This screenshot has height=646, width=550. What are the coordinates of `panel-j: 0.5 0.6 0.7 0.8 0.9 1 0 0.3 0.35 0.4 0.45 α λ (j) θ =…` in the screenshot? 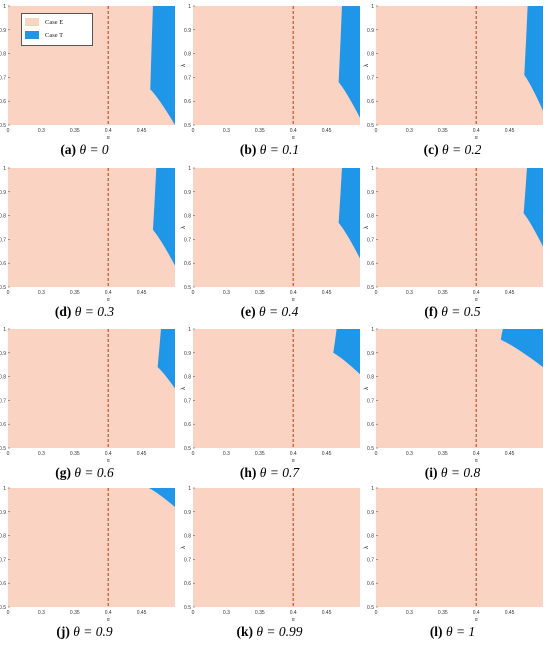 It's located at (87, 563).